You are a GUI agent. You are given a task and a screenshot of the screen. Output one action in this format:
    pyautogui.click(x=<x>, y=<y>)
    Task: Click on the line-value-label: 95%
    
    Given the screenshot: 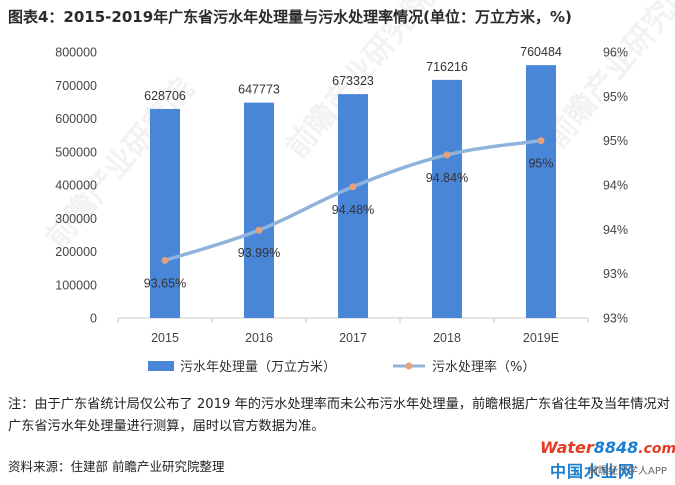 What is the action you would take?
    pyautogui.click(x=540, y=164)
    